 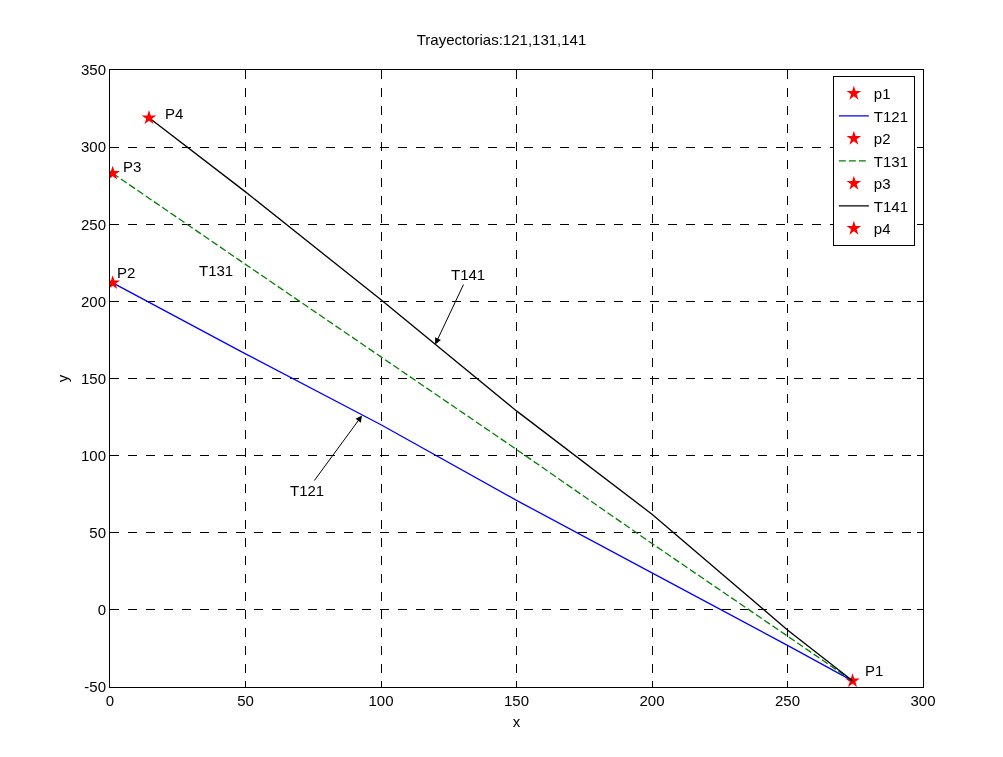 I want to click on y-axis-title: y, so click(x=63, y=378).